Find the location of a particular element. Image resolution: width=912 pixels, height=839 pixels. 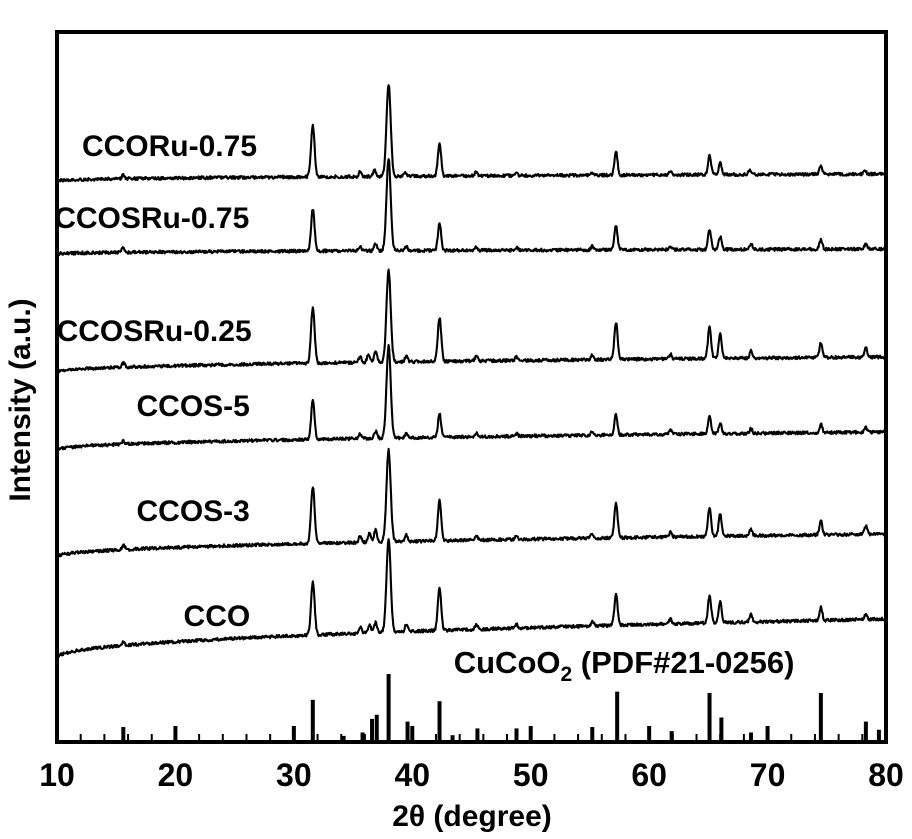

x-tick-label-60: 60 is located at coordinates (649, 775).